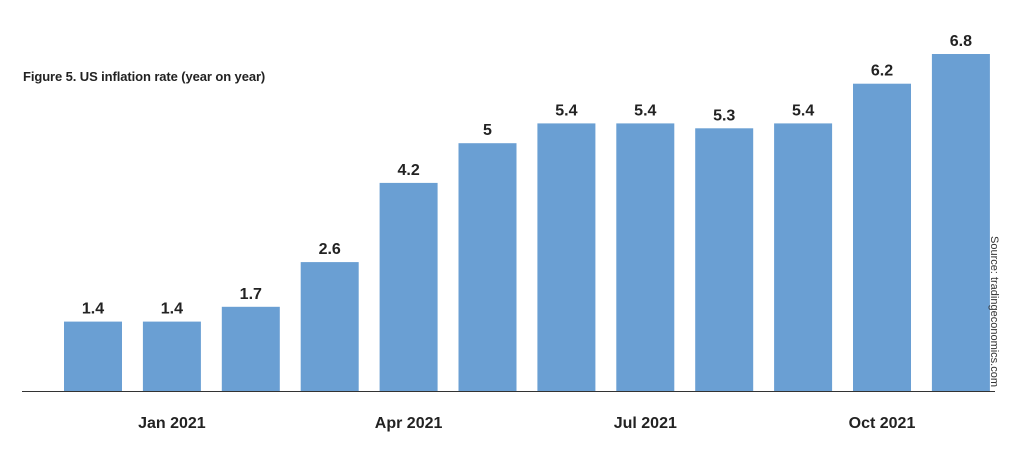 The height and width of the screenshot is (465, 1024). What do you see at coordinates (882, 71) in the screenshot?
I see `bar-value-label: 6.2` at bounding box center [882, 71].